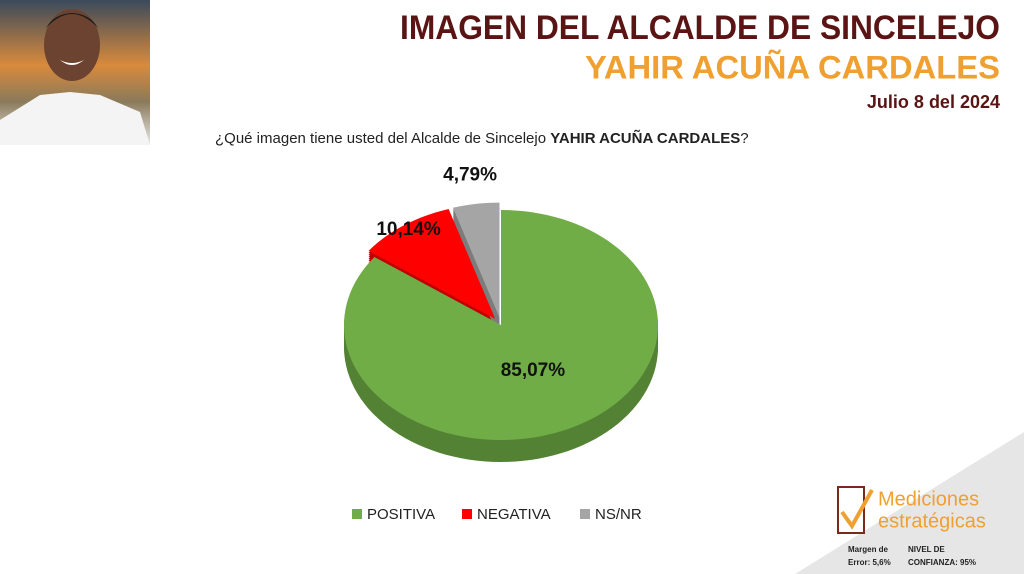  Describe the element at coordinates (470, 174) in the screenshot. I see `data-label: 4,79%` at that location.